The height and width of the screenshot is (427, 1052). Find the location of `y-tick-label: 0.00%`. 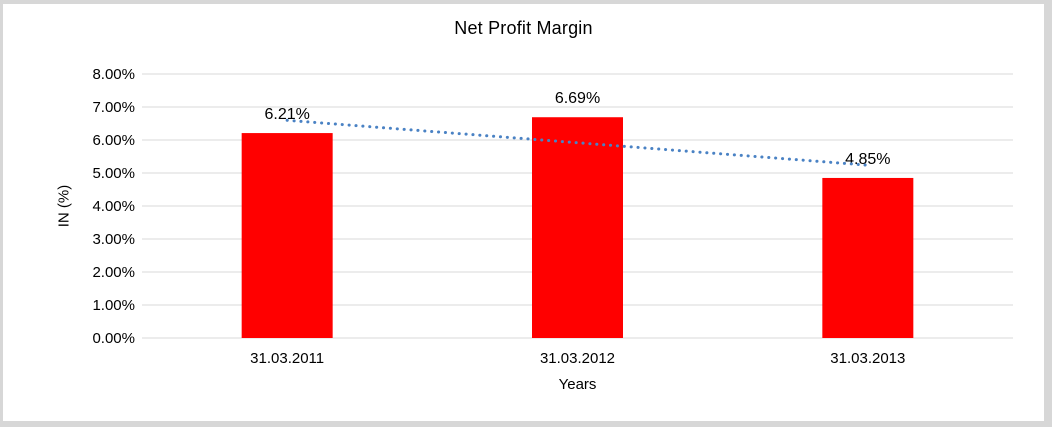

y-tick-label: 0.00% is located at coordinates (113, 338).